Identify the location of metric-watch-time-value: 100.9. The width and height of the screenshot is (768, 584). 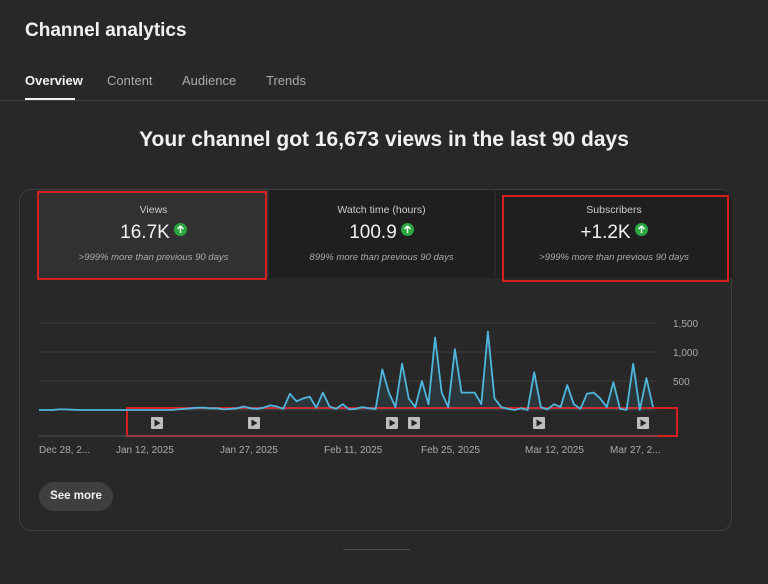
(381, 233).